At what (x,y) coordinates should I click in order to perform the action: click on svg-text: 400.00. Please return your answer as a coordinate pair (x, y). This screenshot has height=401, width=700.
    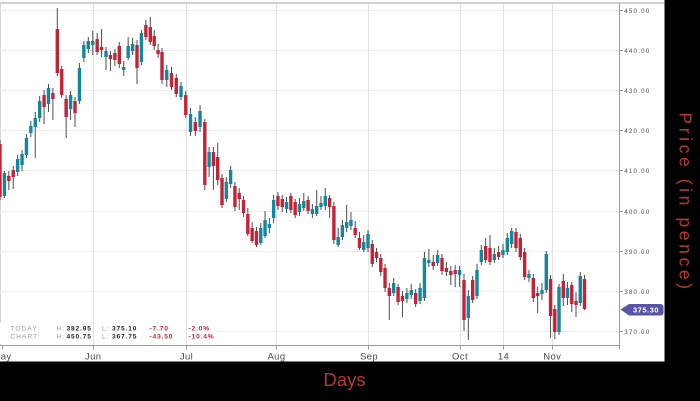
    Looking at the image, I should click on (637, 212).